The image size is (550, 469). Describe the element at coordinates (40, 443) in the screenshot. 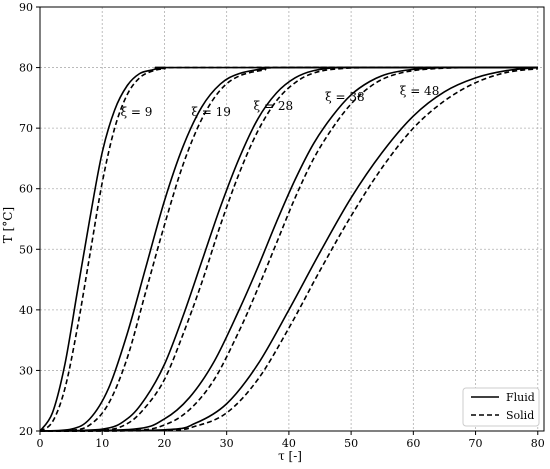

I see `x-tick-label: 0` at that location.